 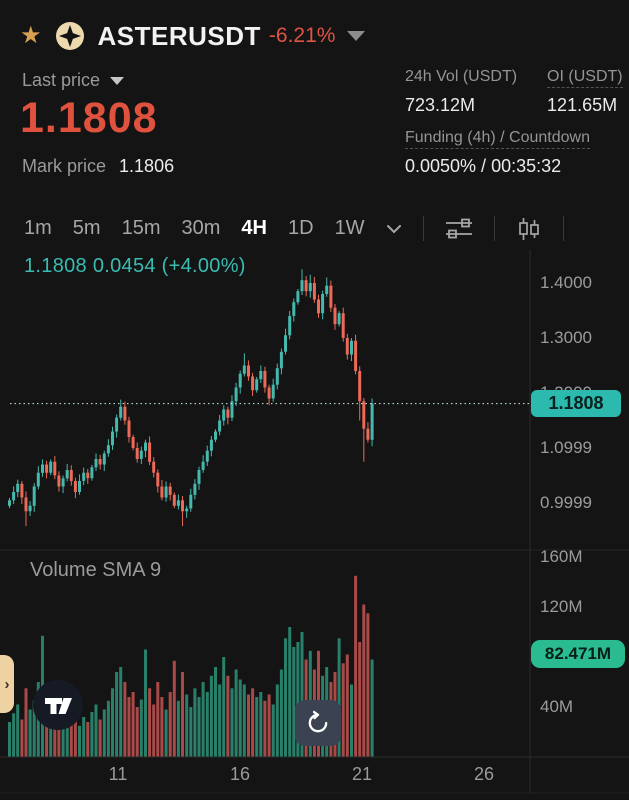 What do you see at coordinates (585, 78) in the screenshot?
I see `oi-label: OI (USDT)` at bounding box center [585, 78].